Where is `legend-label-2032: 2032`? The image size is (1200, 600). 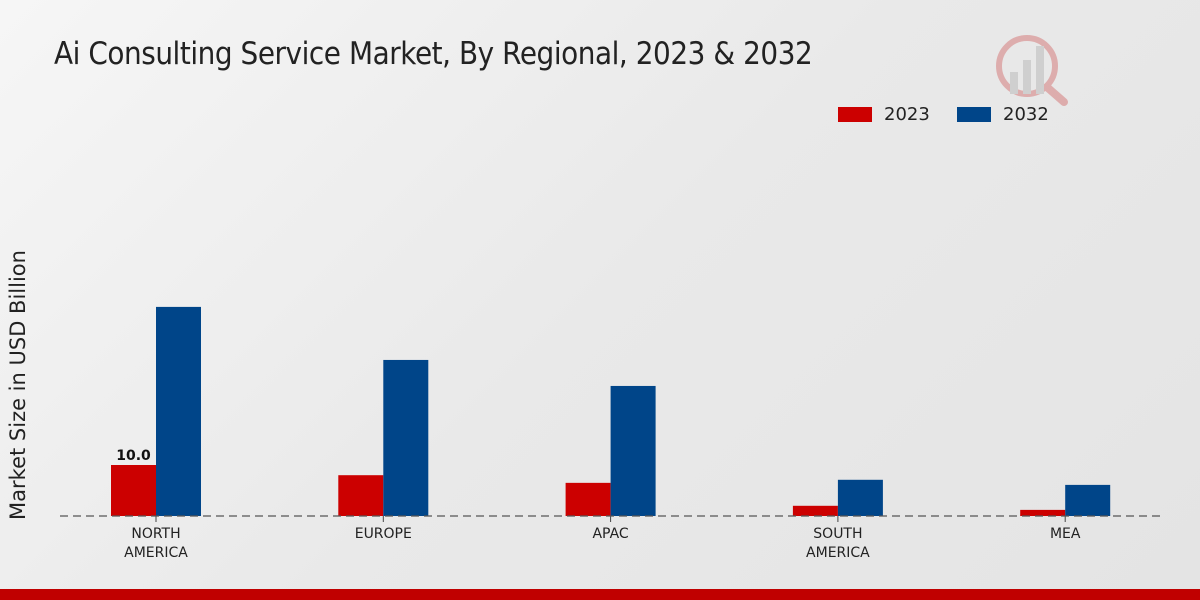
legend-label-2032: 2032 is located at coordinates (1026, 114).